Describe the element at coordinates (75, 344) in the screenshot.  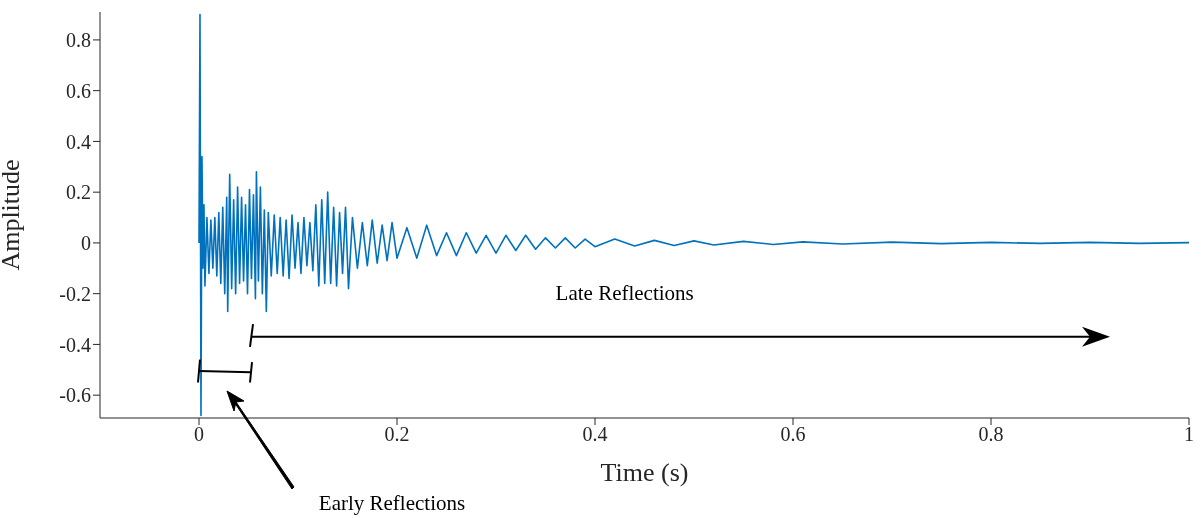
I see `y-tick-label: -0.4` at that location.